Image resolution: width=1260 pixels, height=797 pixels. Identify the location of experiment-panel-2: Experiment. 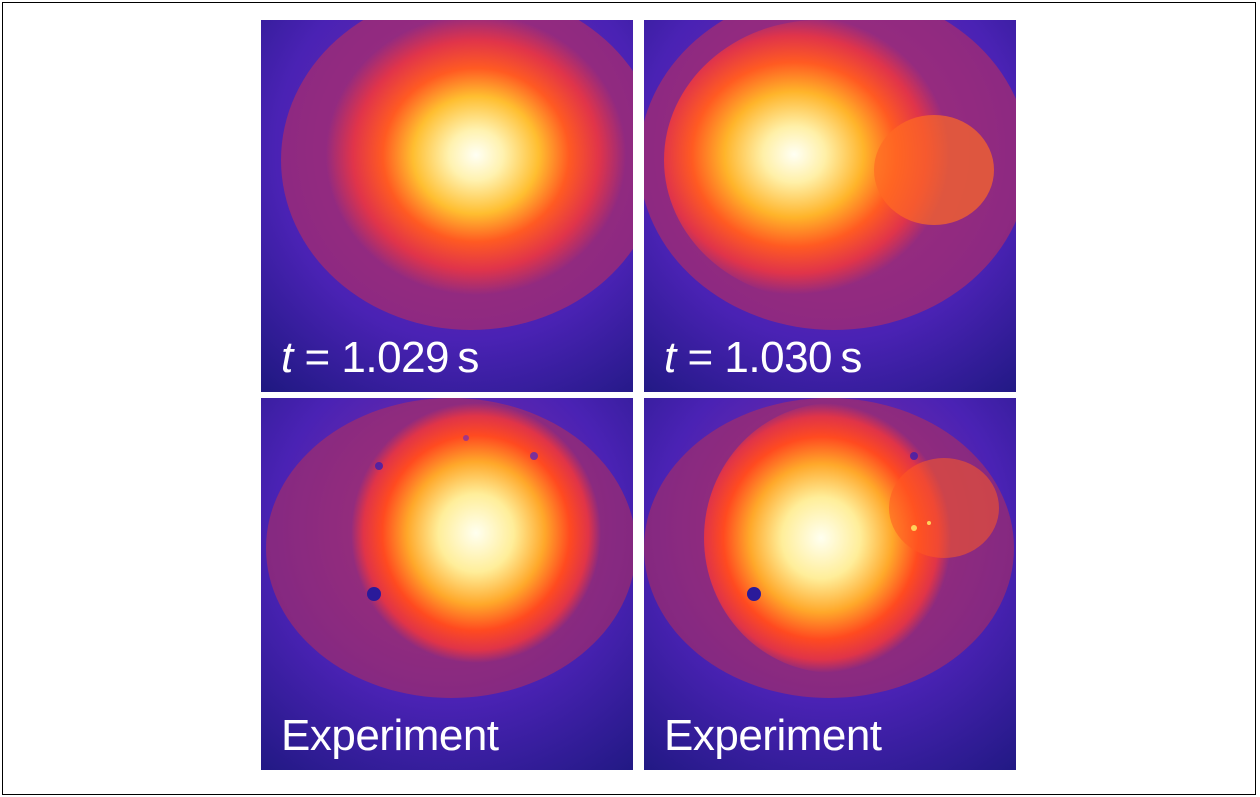
(830, 584).